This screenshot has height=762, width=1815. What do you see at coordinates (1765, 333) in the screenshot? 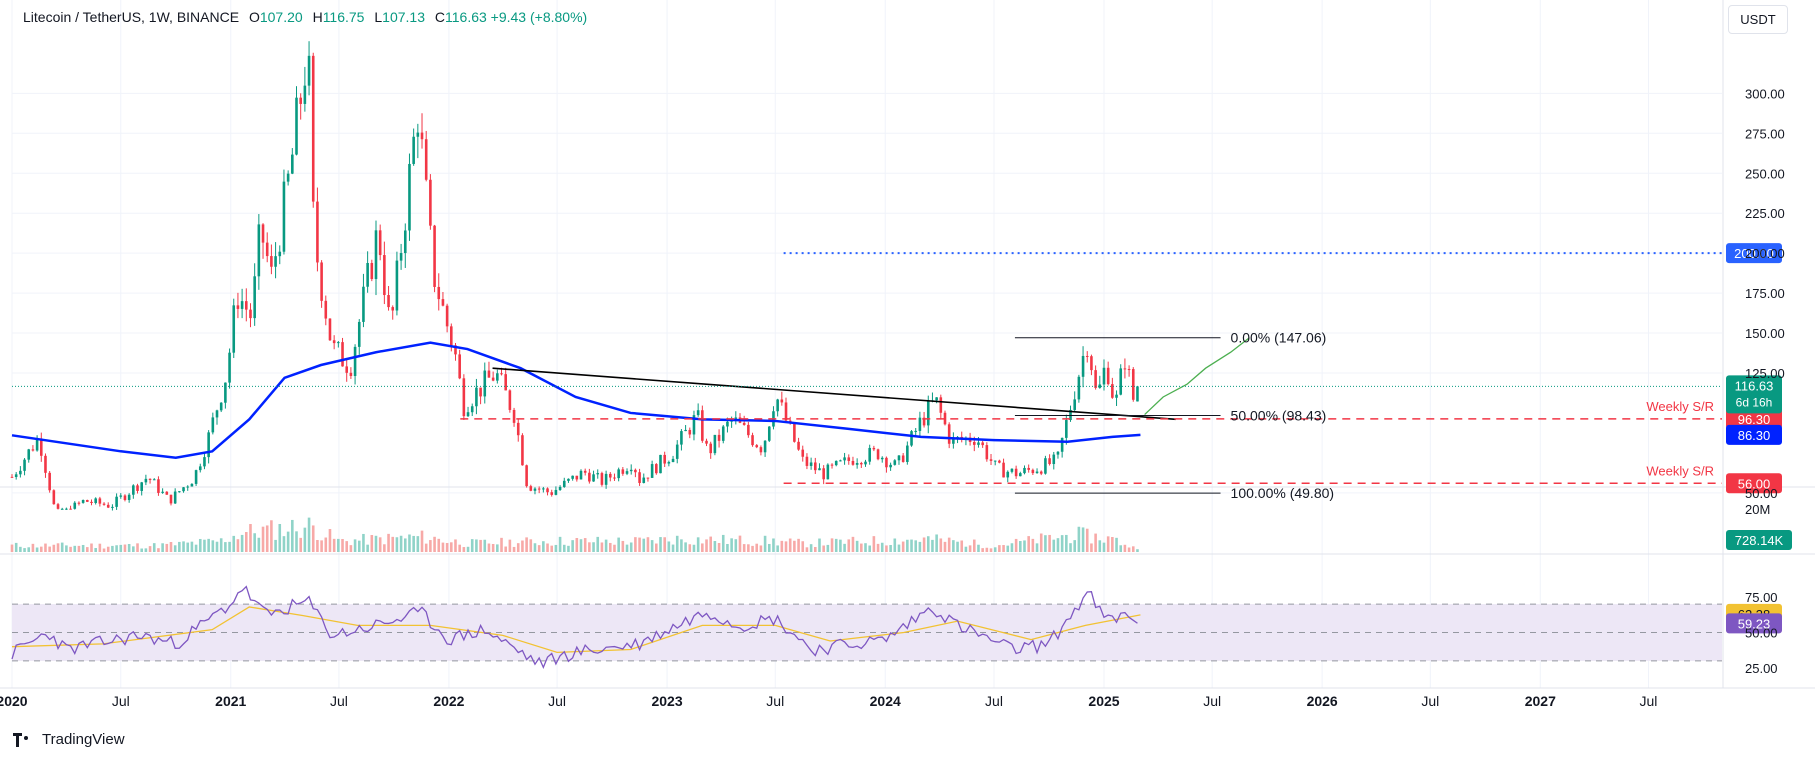
I see `price-tick-label: 150.00` at bounding box center [1765, 333].